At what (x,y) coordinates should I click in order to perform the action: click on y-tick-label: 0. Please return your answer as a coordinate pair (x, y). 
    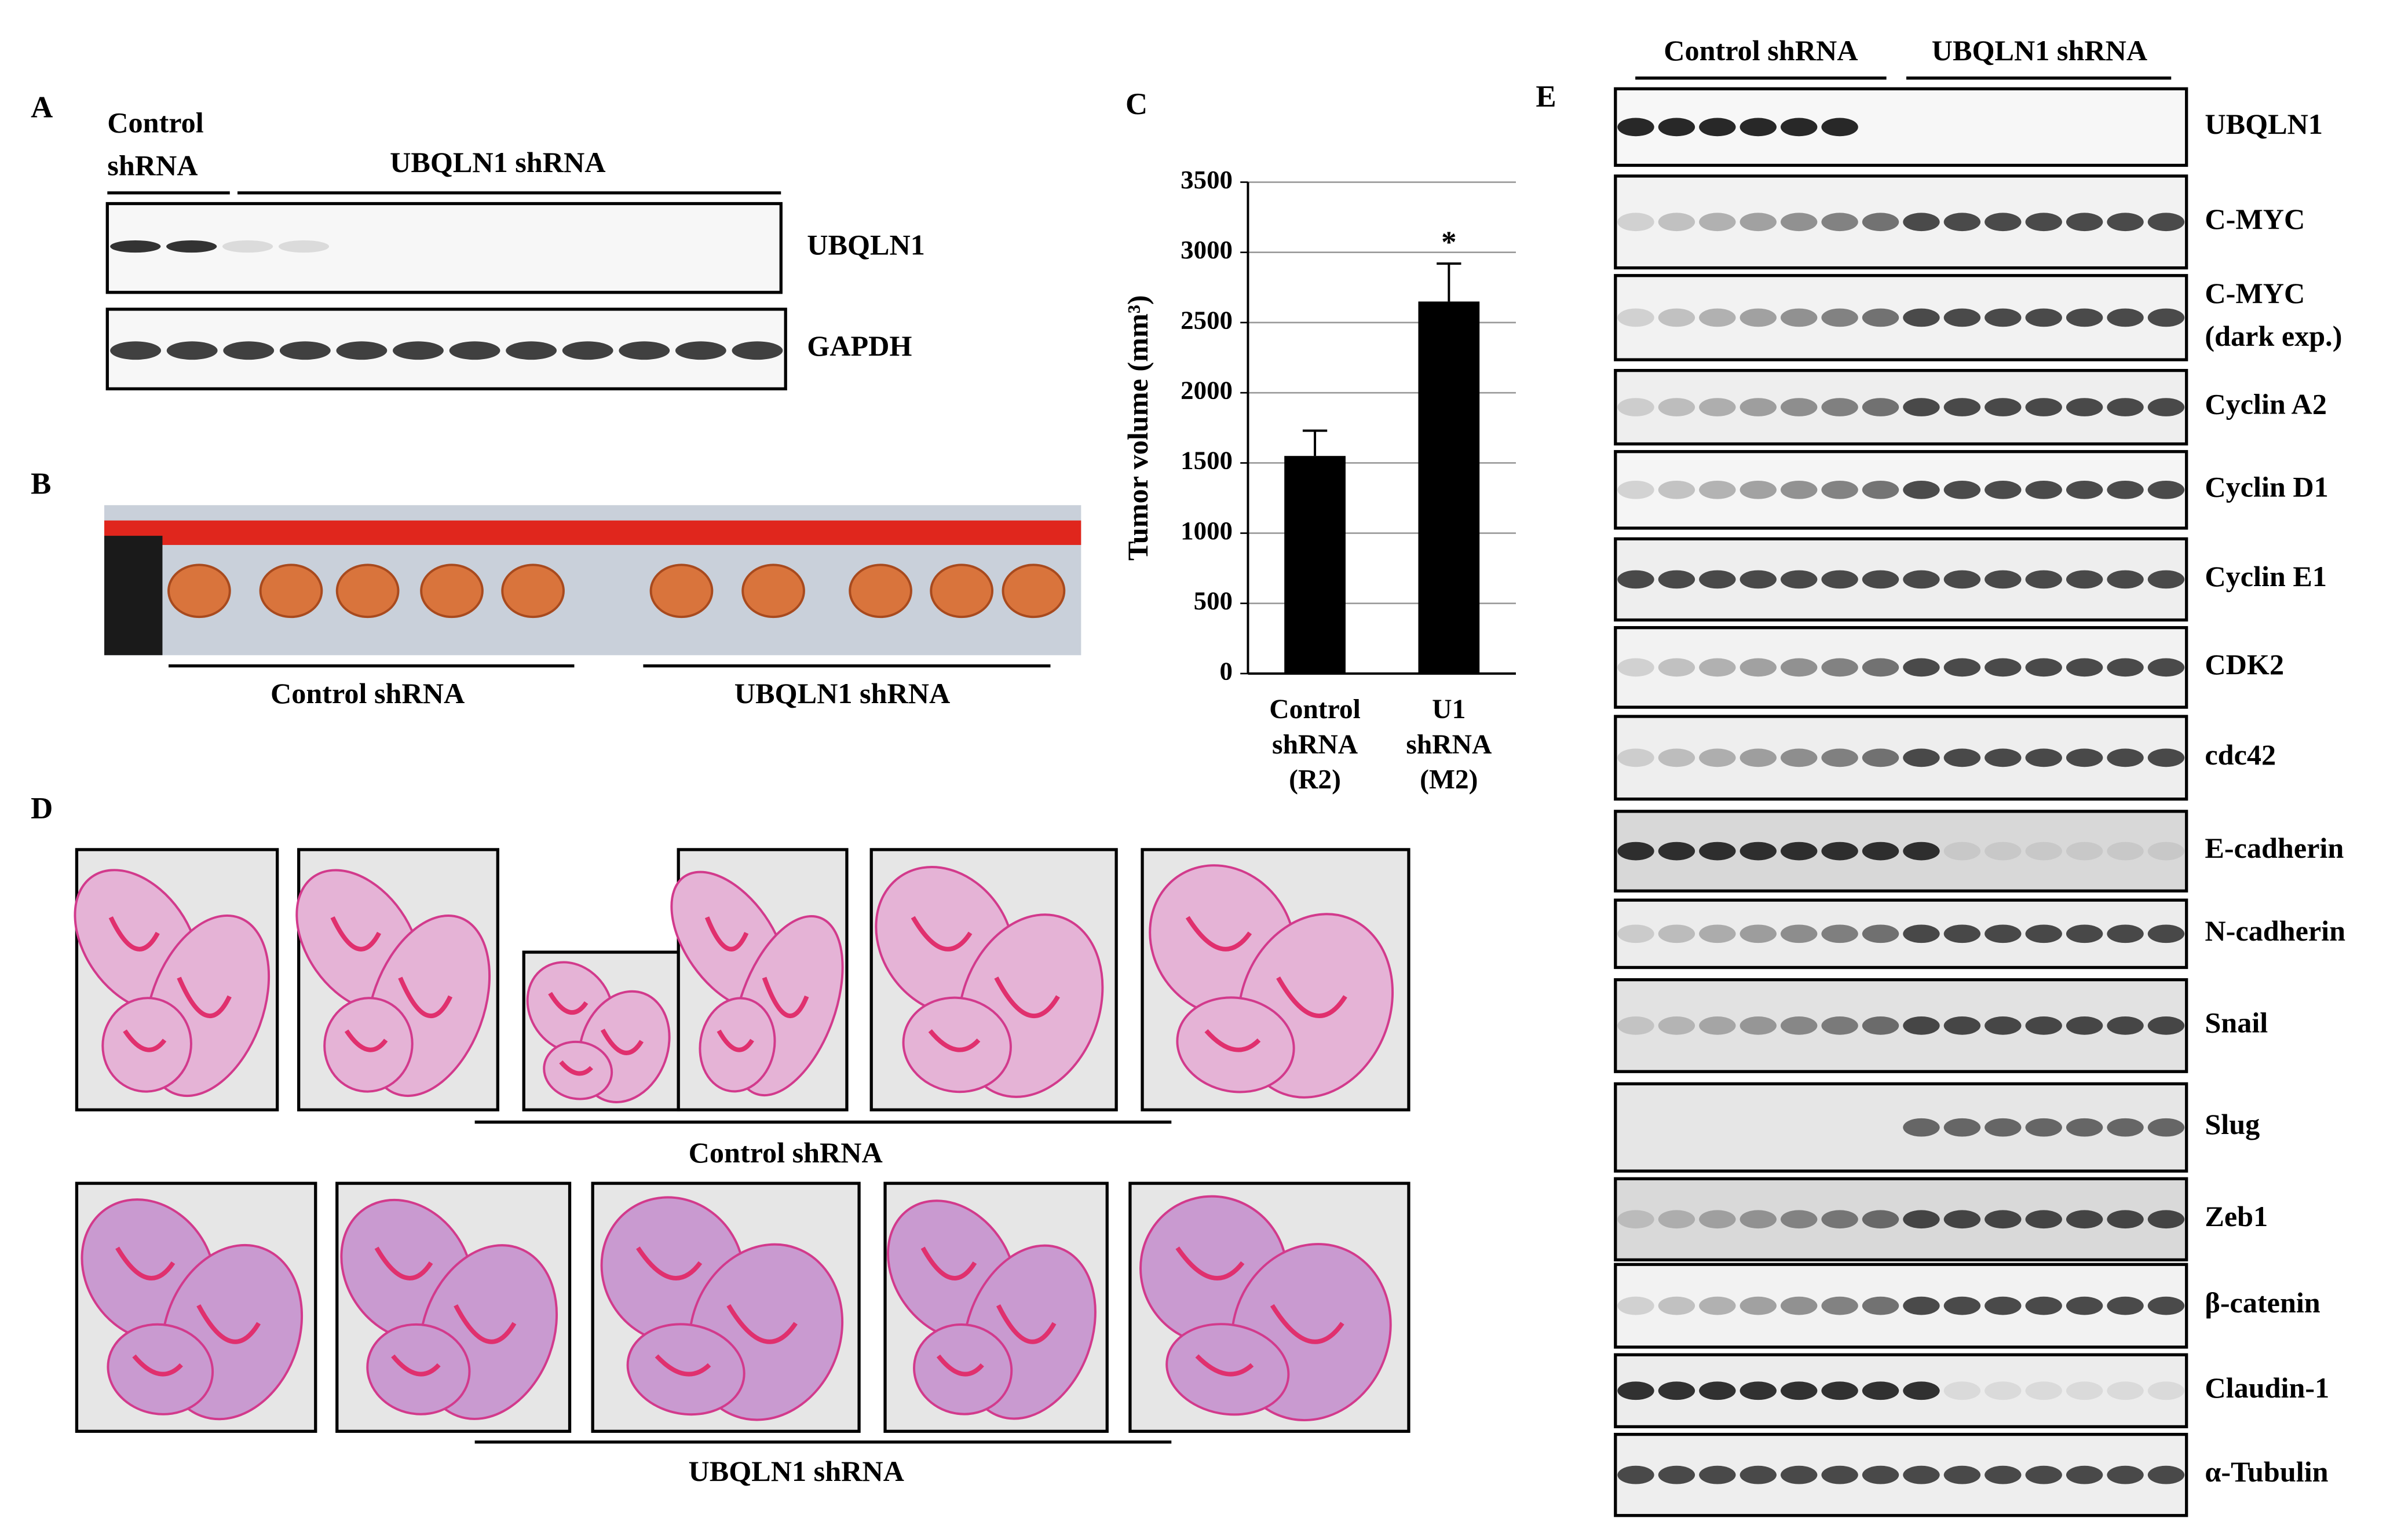
    Looking at the image, I should click on (1226, 670).